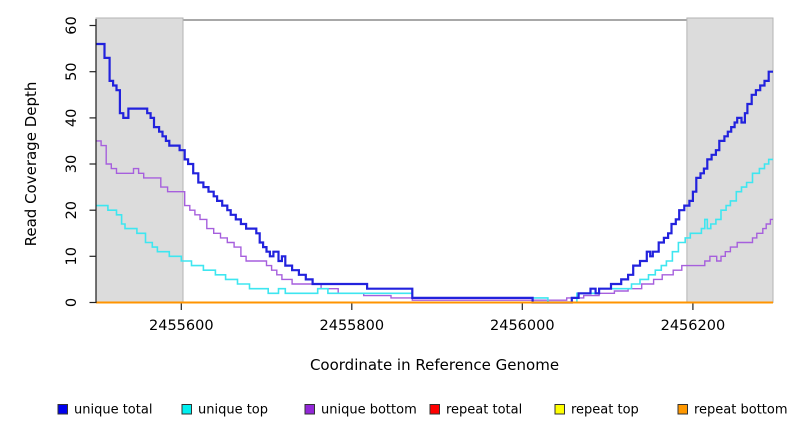 The width and height of the screenshot is (792, 432). What do you see at coordinates (62, 409) in the screenshot?
I see `legend-swatch-unique-total` at bounding box center [62, 409].